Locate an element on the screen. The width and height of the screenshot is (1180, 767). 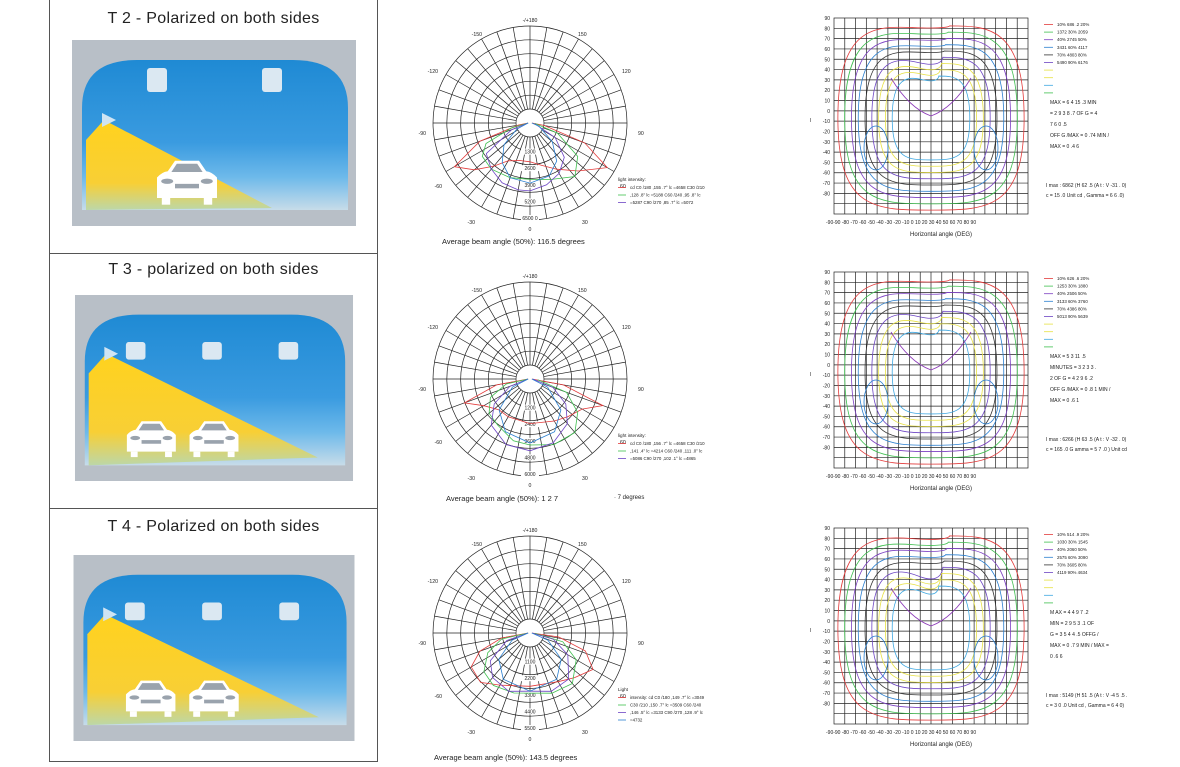
car-body is located at coordinates (187, 179).